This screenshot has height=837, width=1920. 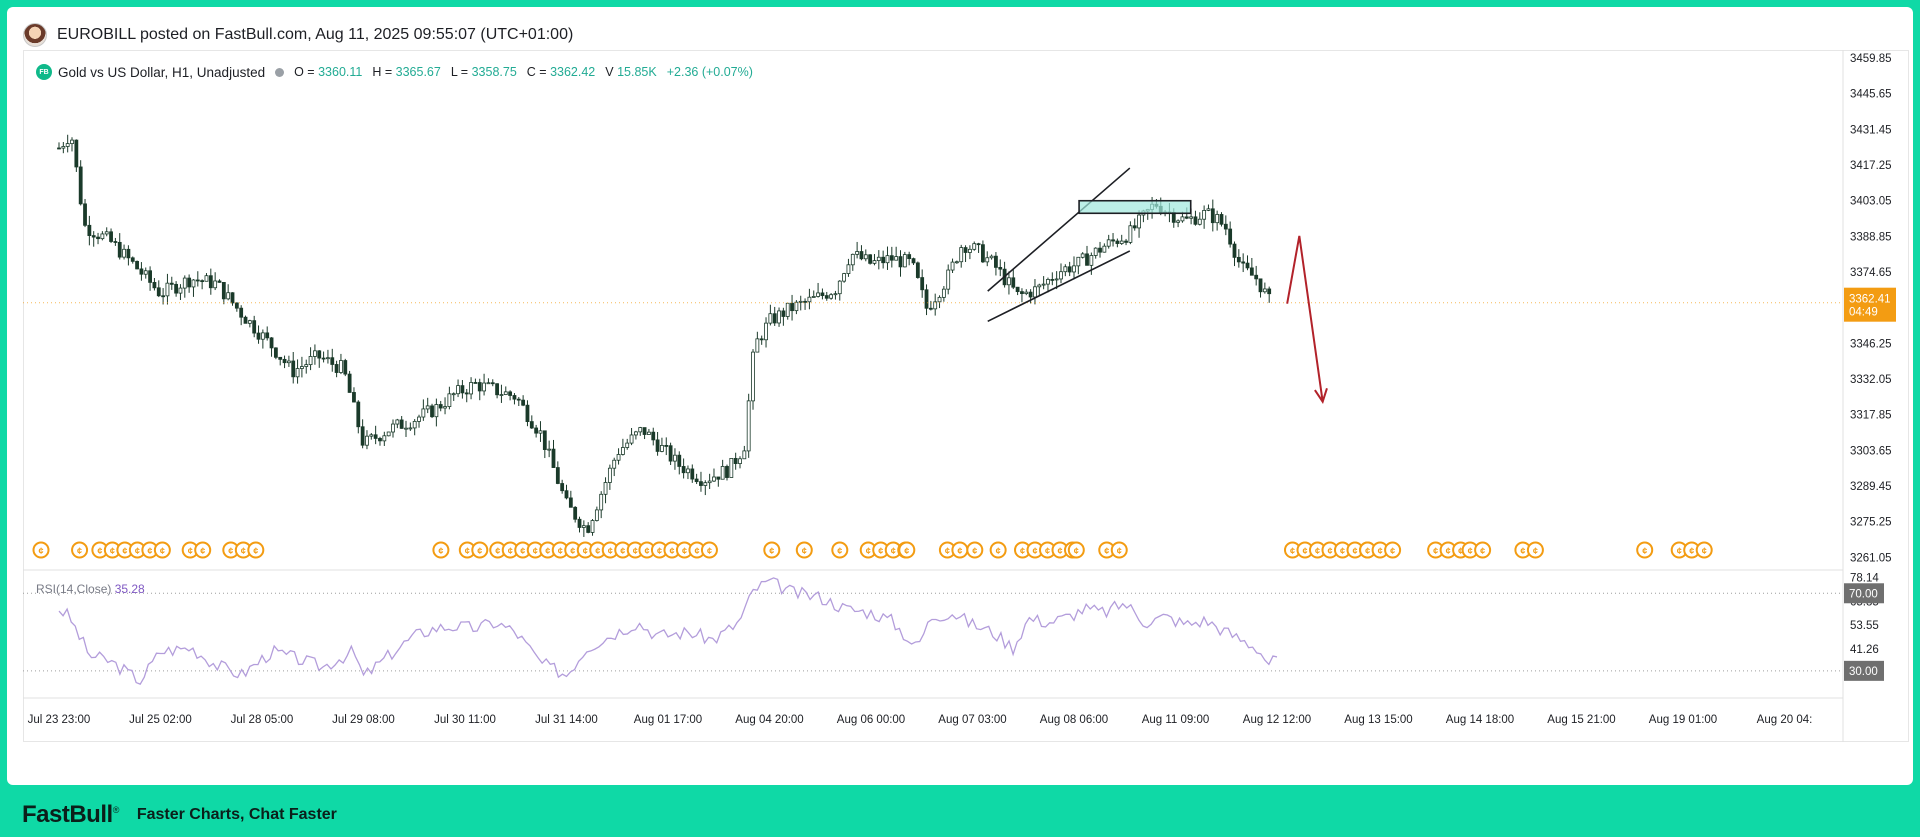 What do you see at coordinates (1683, 720) in the screenshot?
I see `time-tick-label: Aug 19 01:00` at bounding box center [1683, 720].